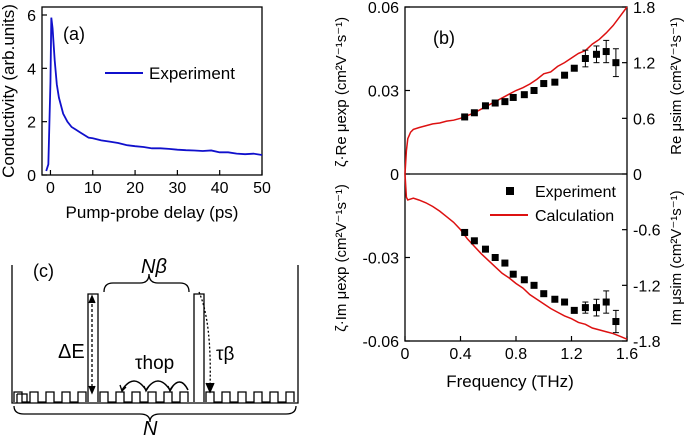 Image resolution: width=686 pixels, height=438 pixels. What do you see at coordinates (575, 192) in the screenshot?
I see `panel-b-legend-experiment: Experiment` at bounding box center [575, 192].